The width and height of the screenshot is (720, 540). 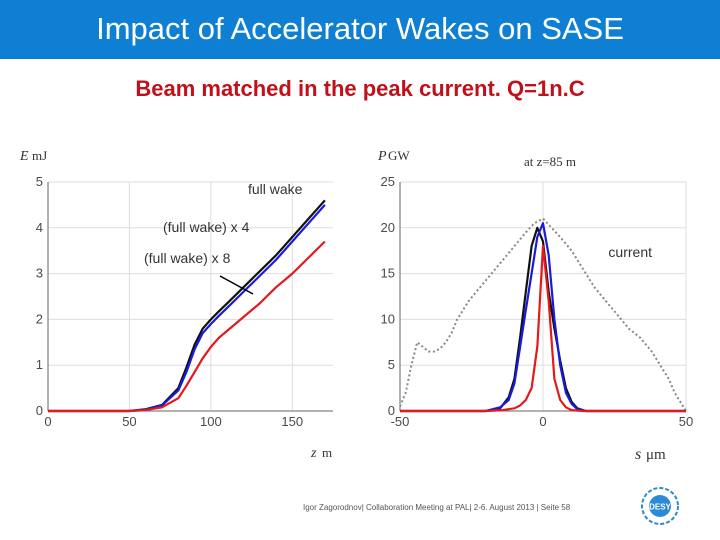 I want to click on logo-text: DESY, so click(x=660, y=507).